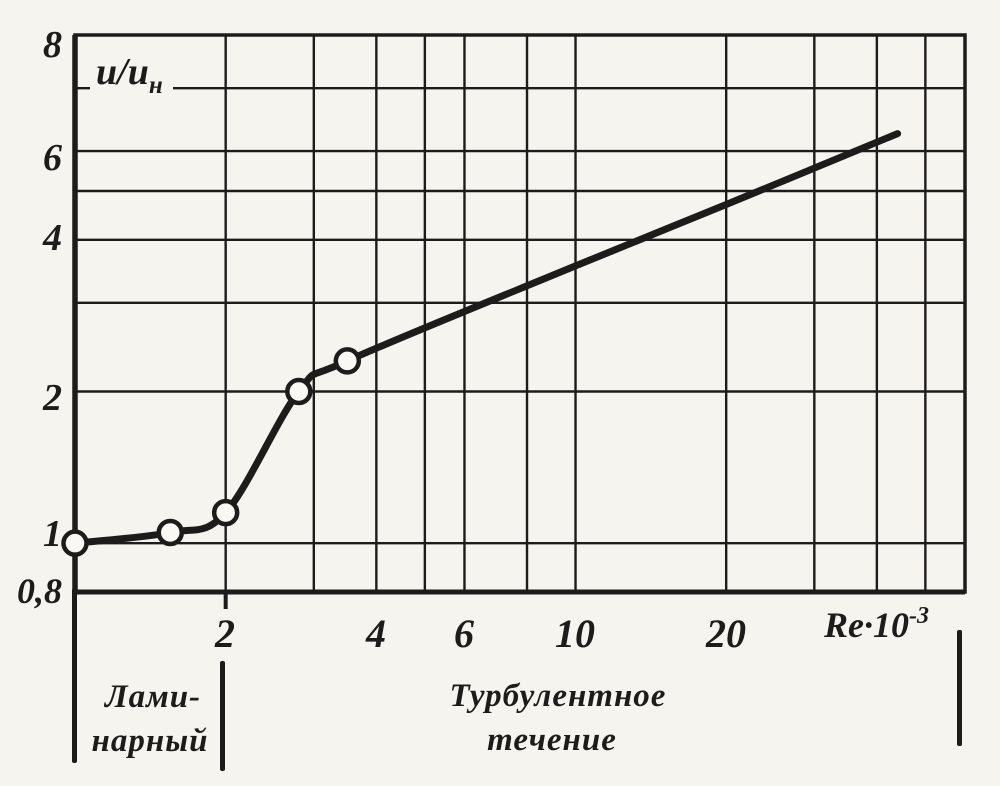  I want to click on y-tick-label-6: 6, so click(52, 158).